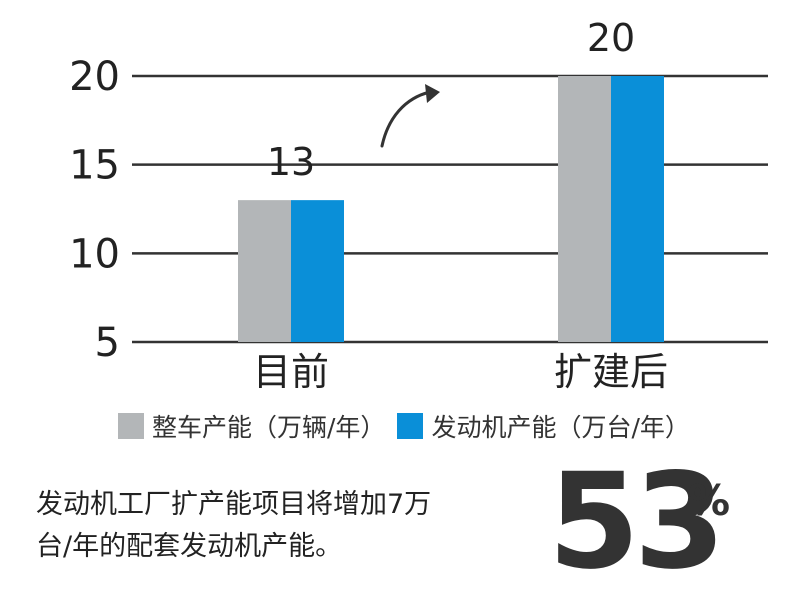 This screenshot has height=600, width=800. Describe the element at coordinates (611, 372) in the screenshot. I see `x-category-label: 扩建后` at that location.